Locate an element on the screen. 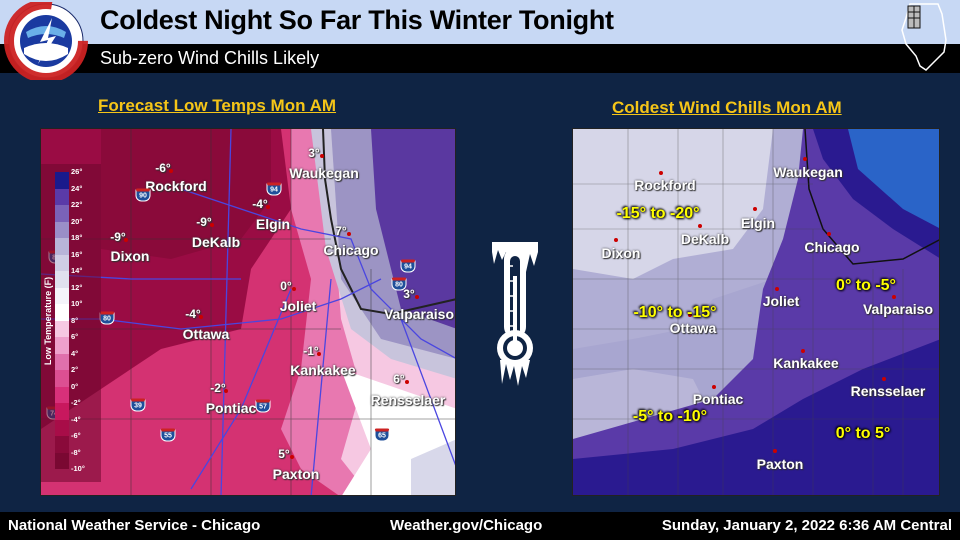 This screenshot has width=960, height=540. city-label: Ottawa is located at coordinates (206, 334).